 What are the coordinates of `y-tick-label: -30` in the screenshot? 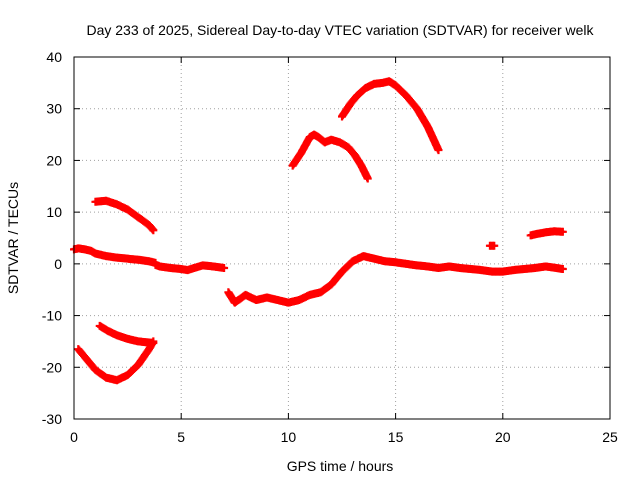 It's located at (52, 419).